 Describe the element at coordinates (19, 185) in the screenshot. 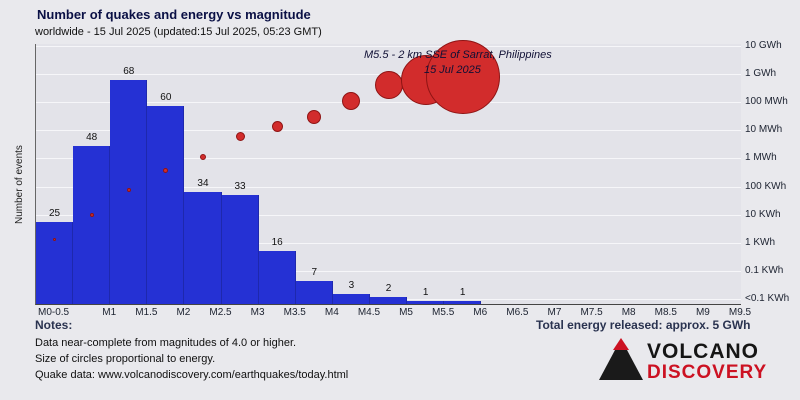

I see `y-axis-label: Number of events` at that location.